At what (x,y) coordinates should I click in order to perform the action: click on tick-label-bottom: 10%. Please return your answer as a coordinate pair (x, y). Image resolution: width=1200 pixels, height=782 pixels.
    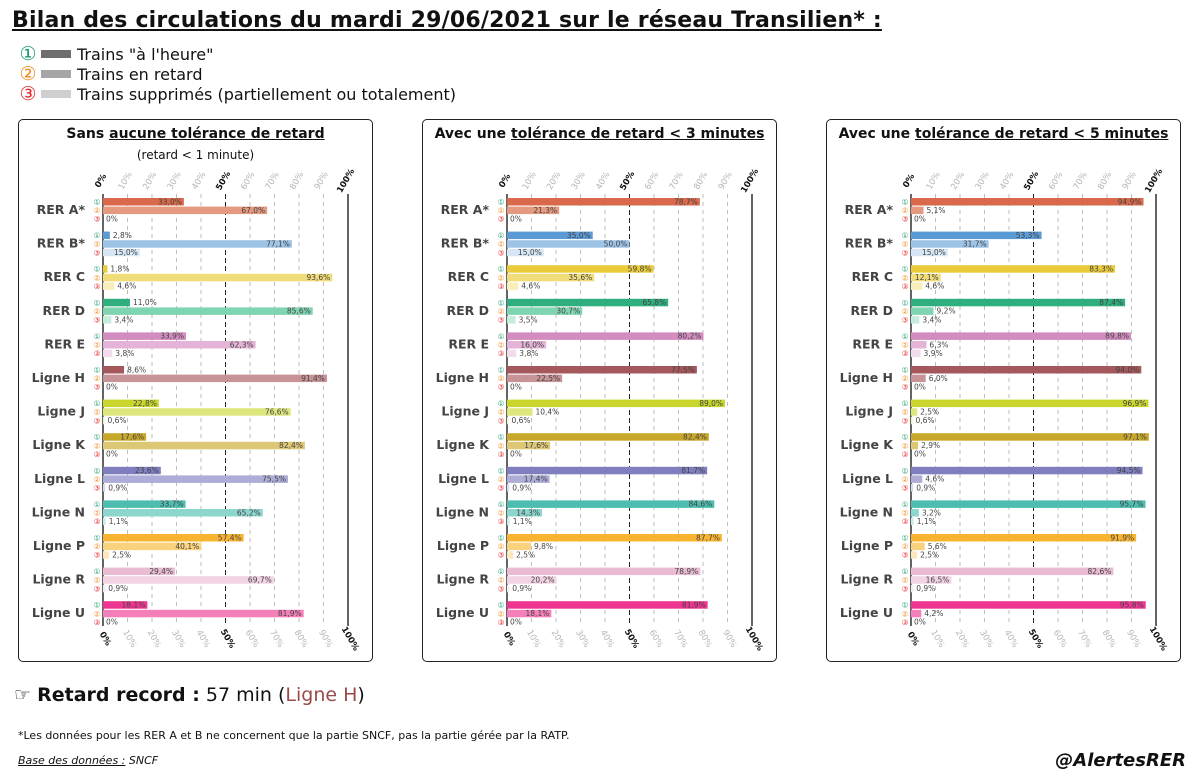
    Looking at the image, I should click on (937, 638).